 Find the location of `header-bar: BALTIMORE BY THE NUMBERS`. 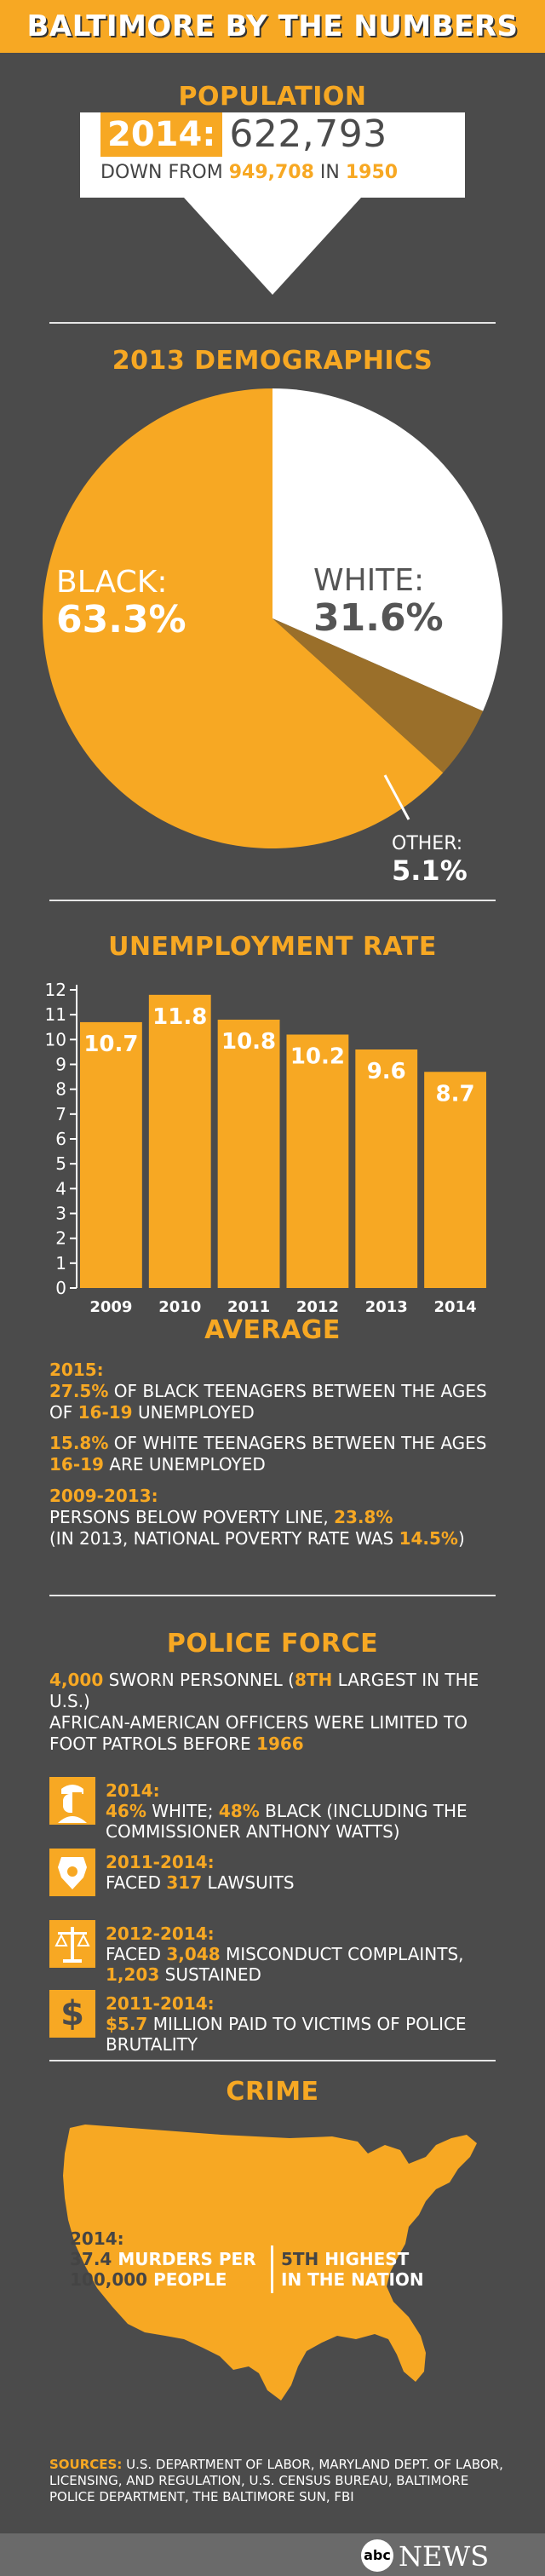

header-bar: BALTIMORE BY THE NUMBERS is located at coordinates (272, 27).